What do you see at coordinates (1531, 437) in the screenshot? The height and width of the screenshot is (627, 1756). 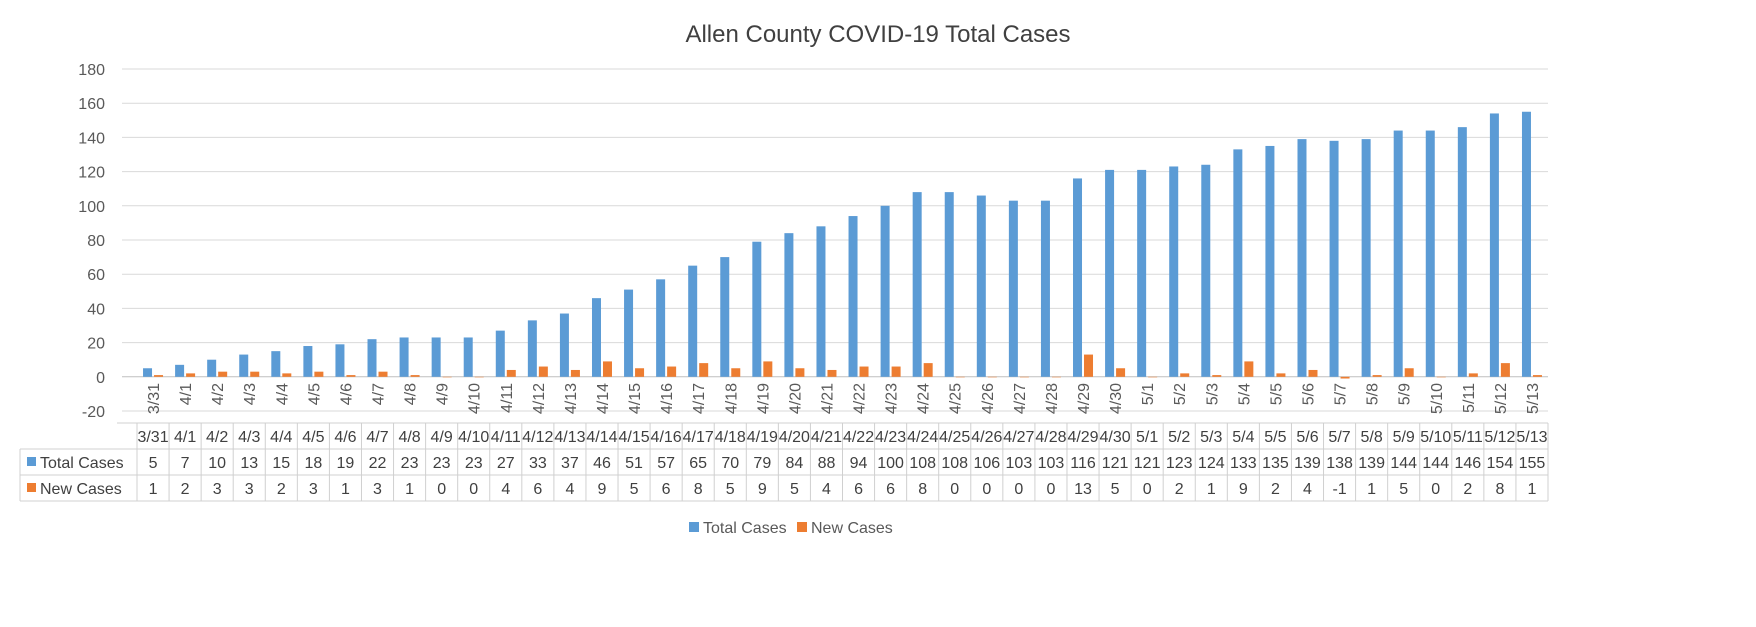 I see `table-header-cell: 5/13` at bounding box center [1531, 437].